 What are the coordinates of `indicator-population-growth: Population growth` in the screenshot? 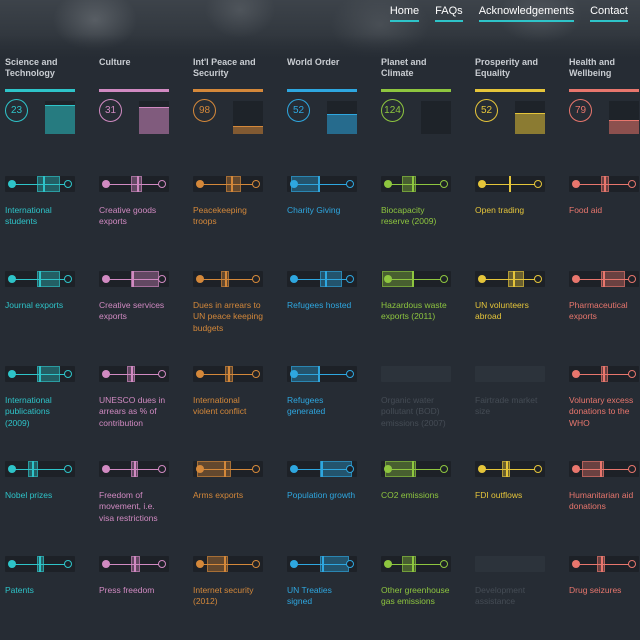 It's located at (322, 481).